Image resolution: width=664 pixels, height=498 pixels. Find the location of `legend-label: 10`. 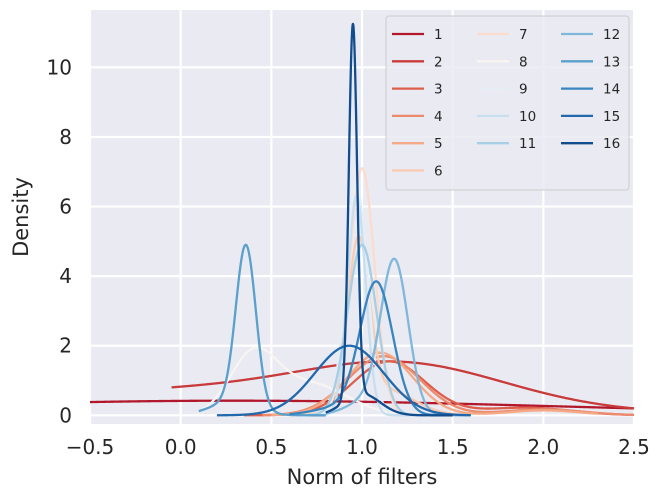

legend-label: 10 is located at coordinates (527, 117).